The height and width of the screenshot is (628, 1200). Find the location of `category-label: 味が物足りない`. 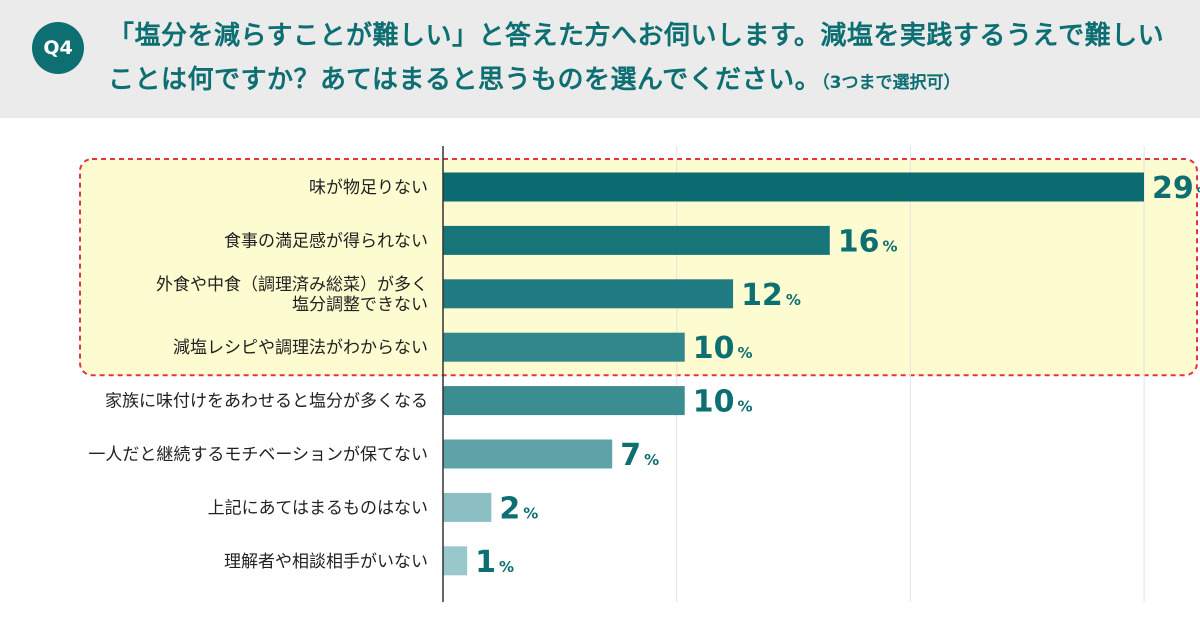

category-label: 味が物足りない is located at coordinates (368, 188).